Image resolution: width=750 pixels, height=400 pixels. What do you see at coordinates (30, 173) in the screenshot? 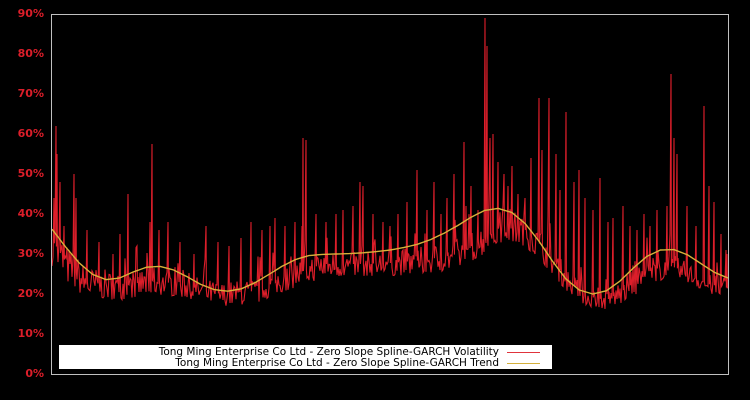
I see `y-tick-label: 50%` at bounding box center [30, 173].